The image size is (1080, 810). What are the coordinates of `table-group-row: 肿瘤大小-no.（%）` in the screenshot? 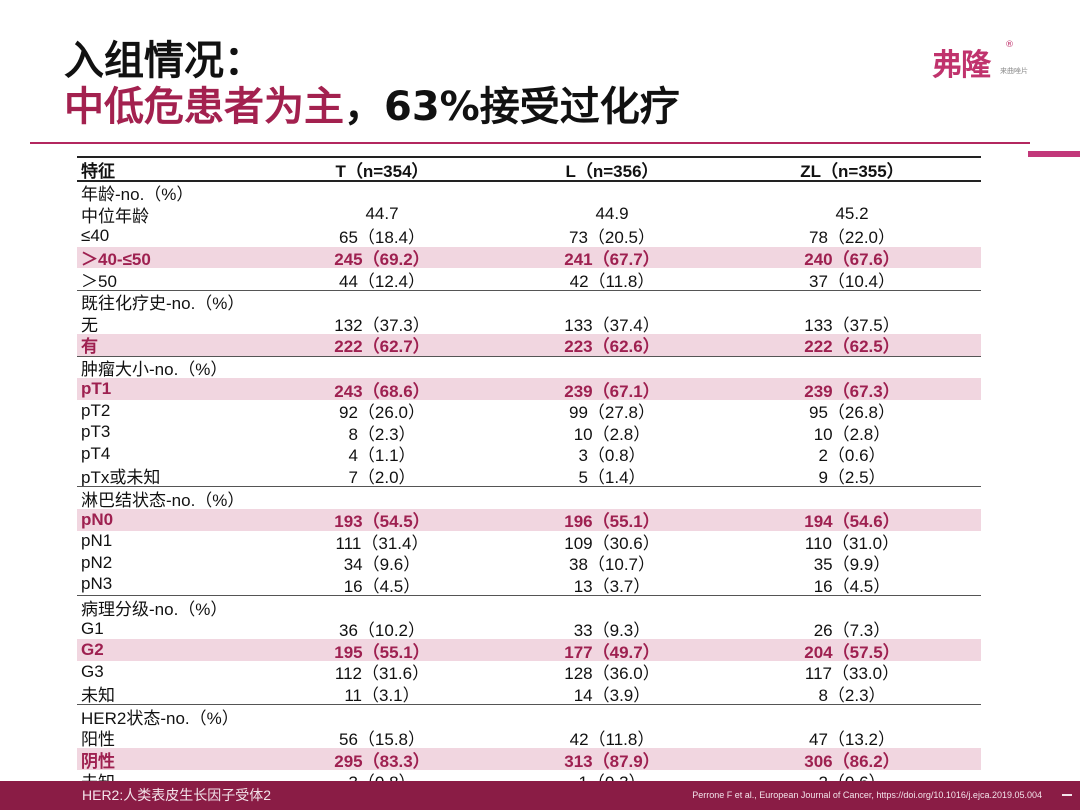 It's located at (529, 367).